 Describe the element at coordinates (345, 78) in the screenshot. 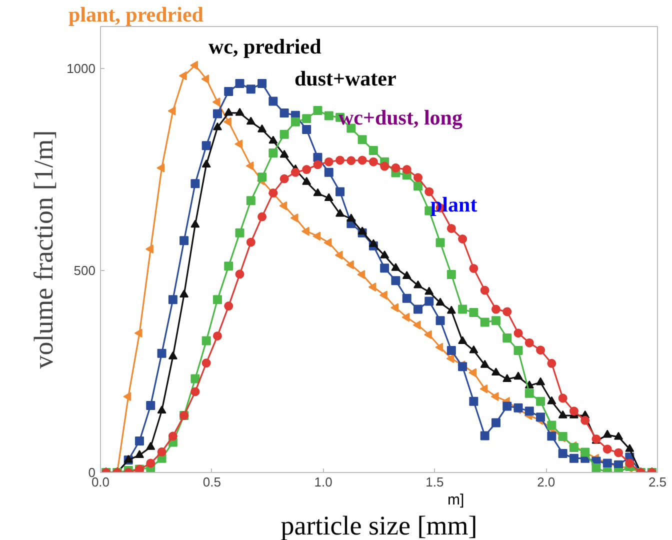

I see `annotation: dust+water` at that location.